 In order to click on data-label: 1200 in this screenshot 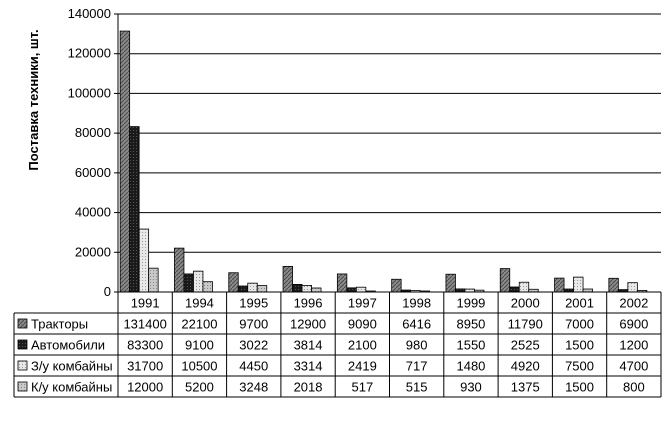, I will do `click(633, 345)`.